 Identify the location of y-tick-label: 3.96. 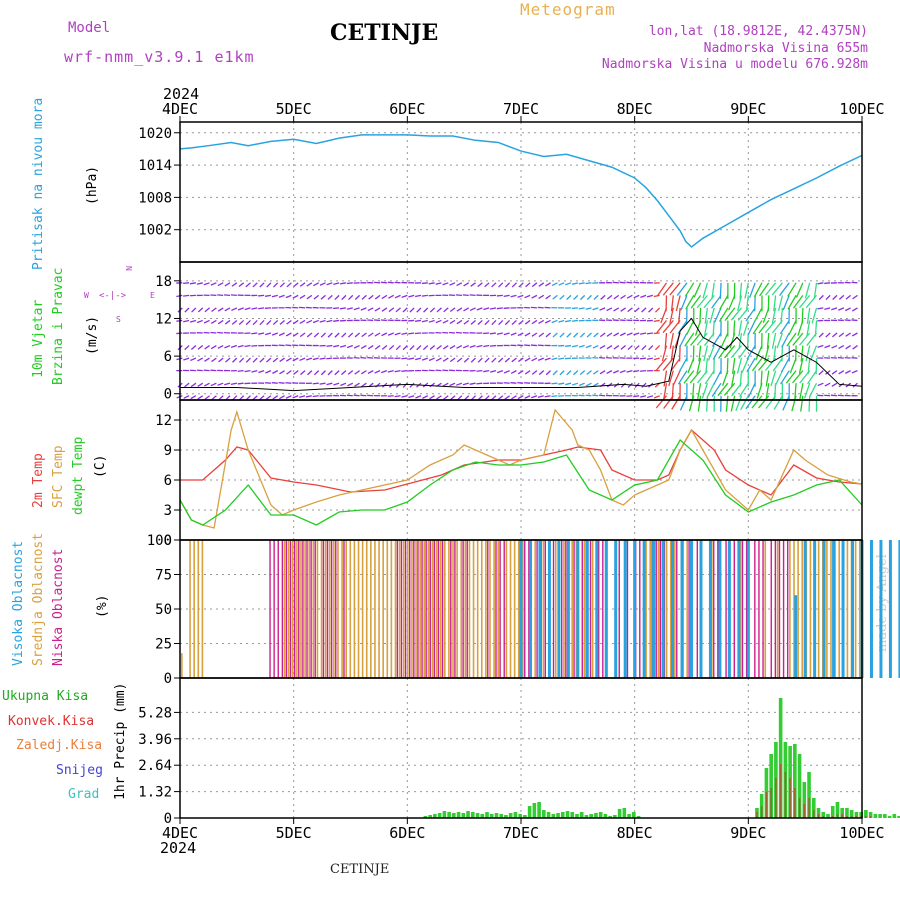
(155, 740).